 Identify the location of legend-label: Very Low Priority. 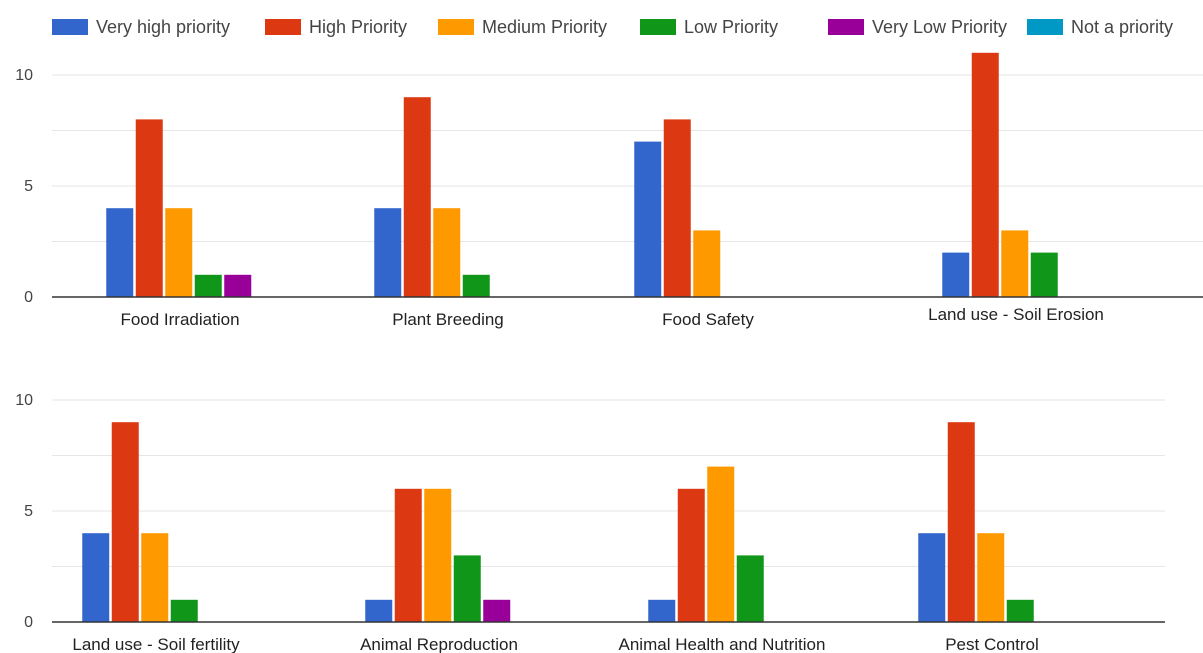
(939, 27).